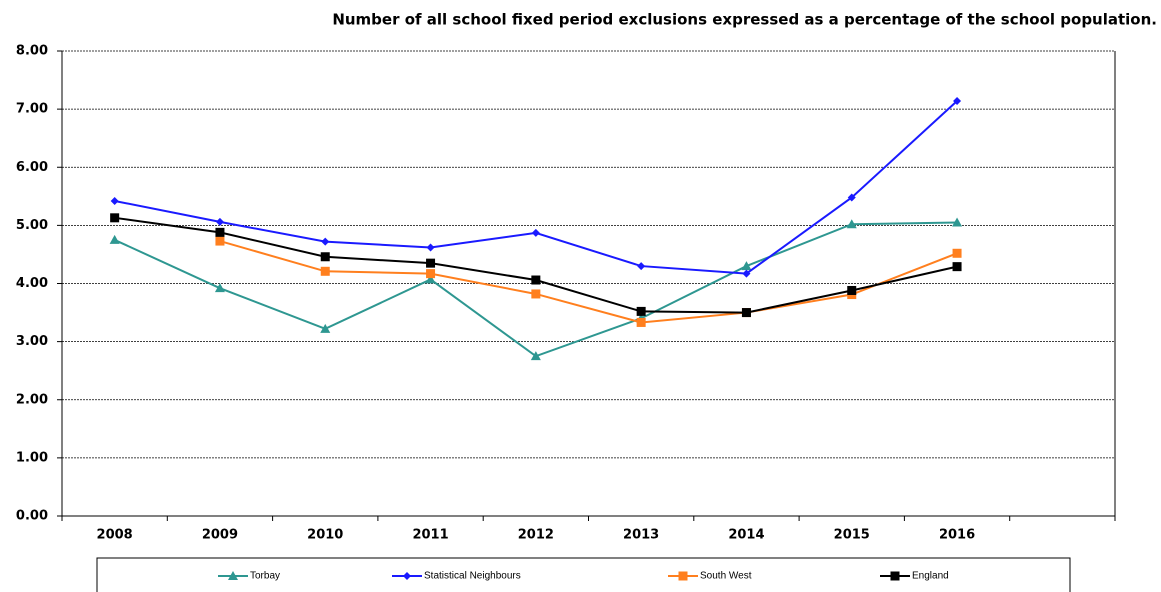 The width and height of the screenshot is (1161, 592). What do you see at coordinates (588, 282) in the screenshot?
I see `series-line` at bounding box center [588, 282].